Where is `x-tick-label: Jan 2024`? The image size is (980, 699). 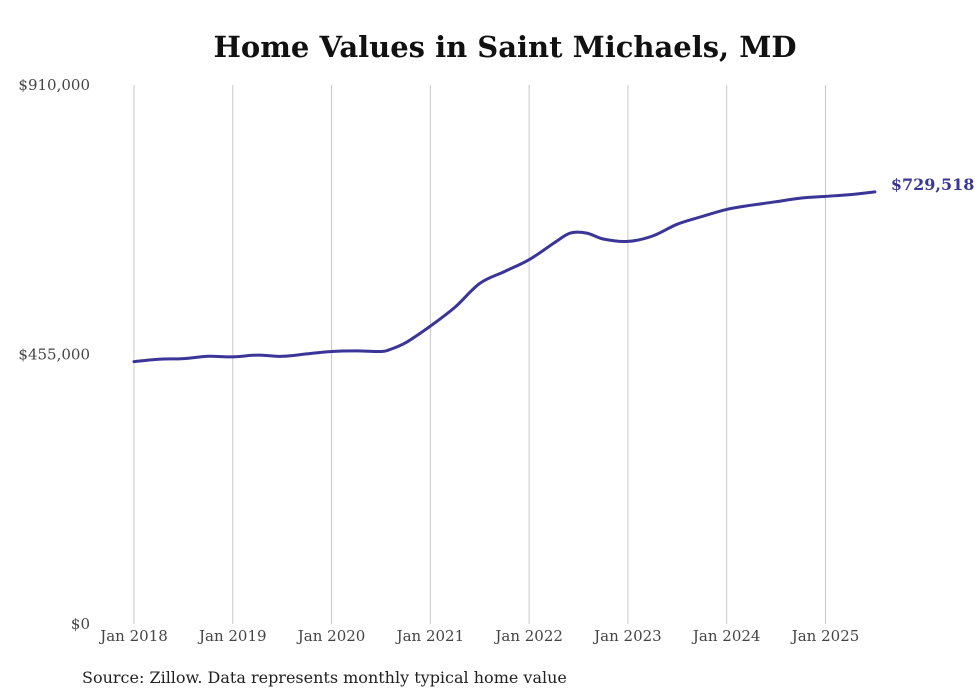
x-tick-label: Jan 2024 is located at coordinates (726, 636).